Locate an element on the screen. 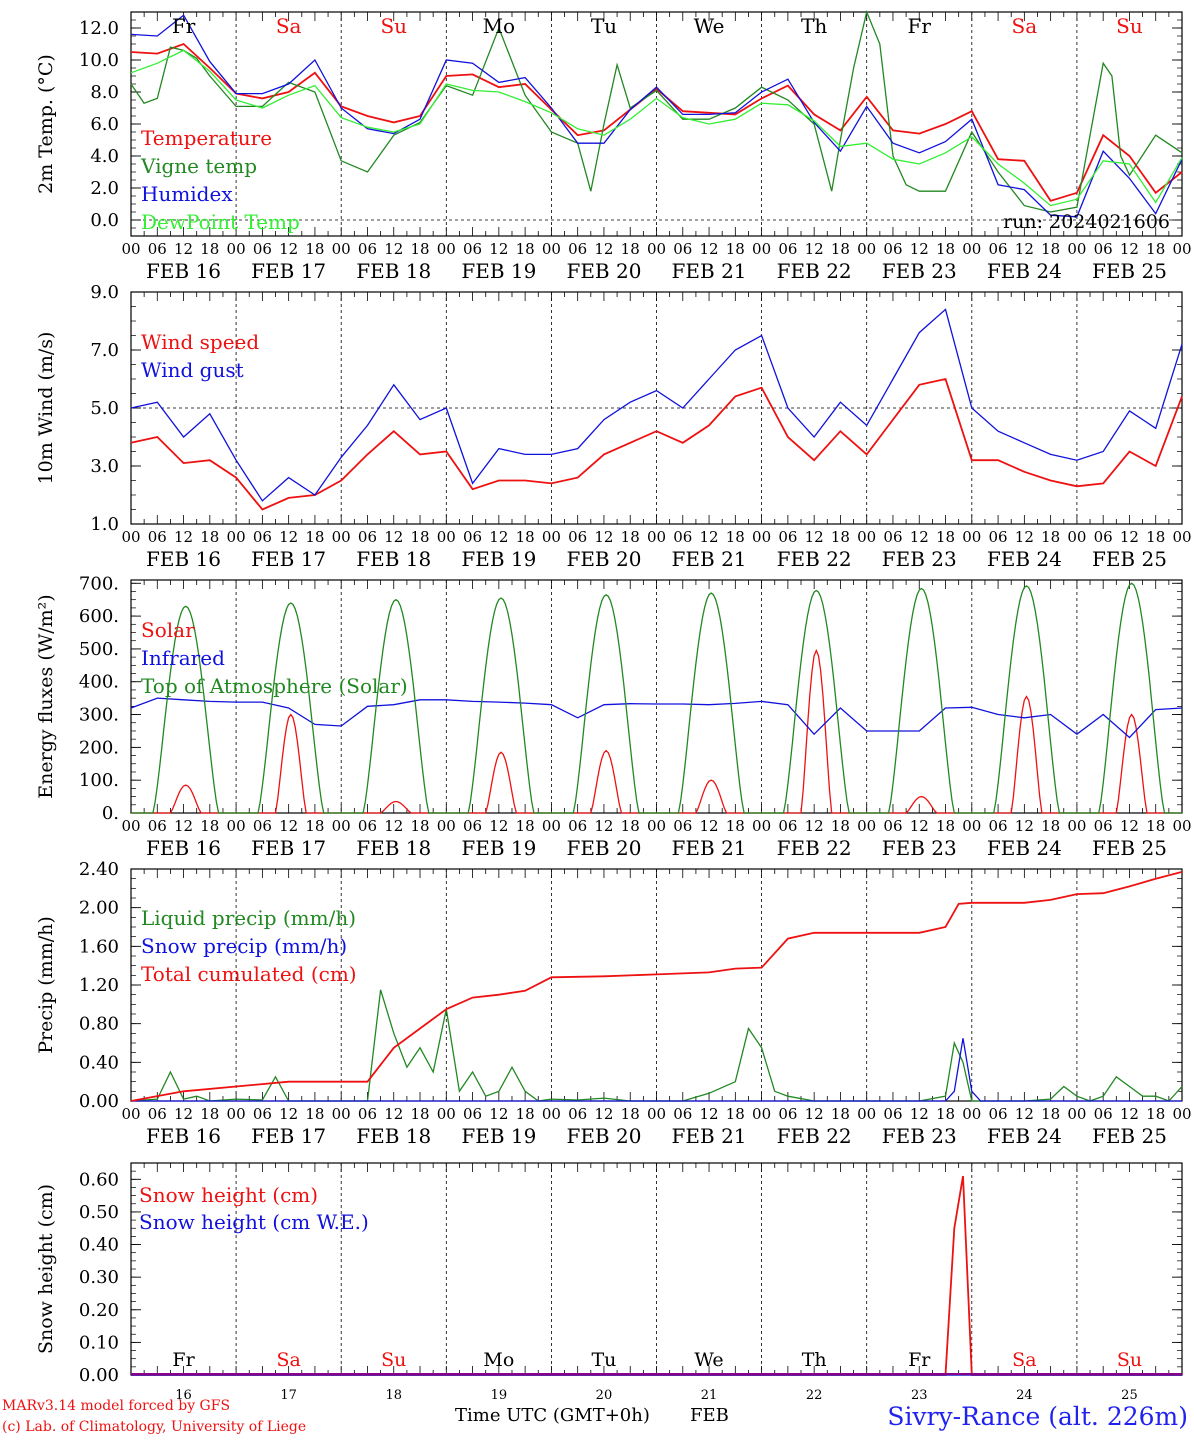 The height and width of the screenshot is (1440, 1194). weekday-label-top: We is located at coordinates (709, 26).